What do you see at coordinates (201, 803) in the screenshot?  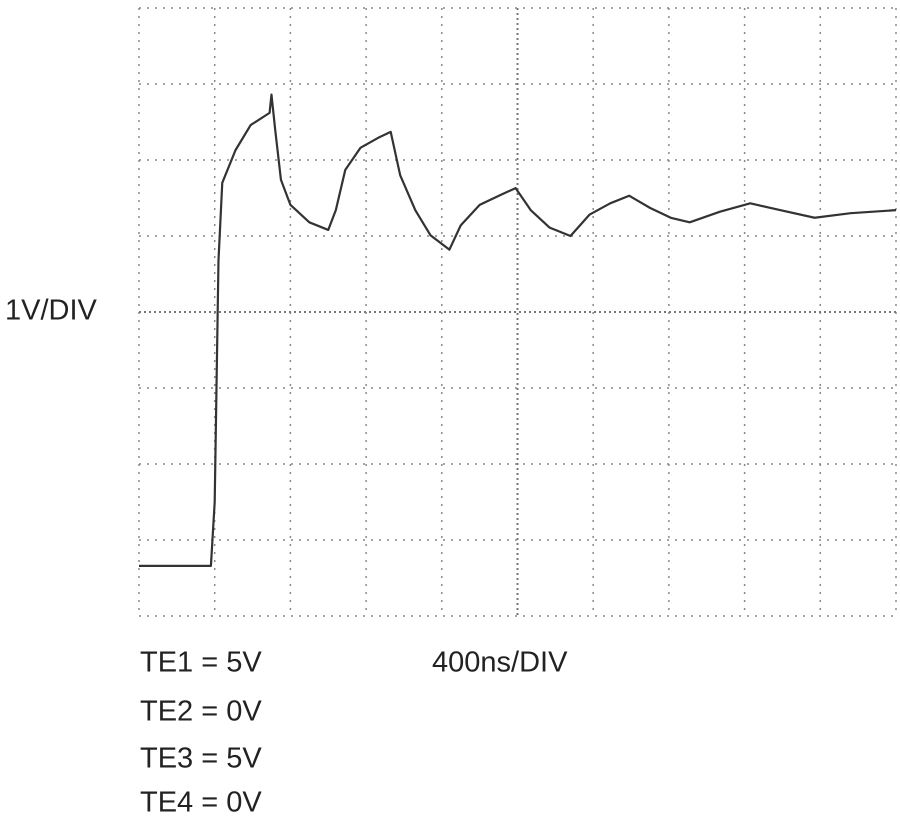 I see `annotation: TE4 = 0V` at bounding box center [201, 803].